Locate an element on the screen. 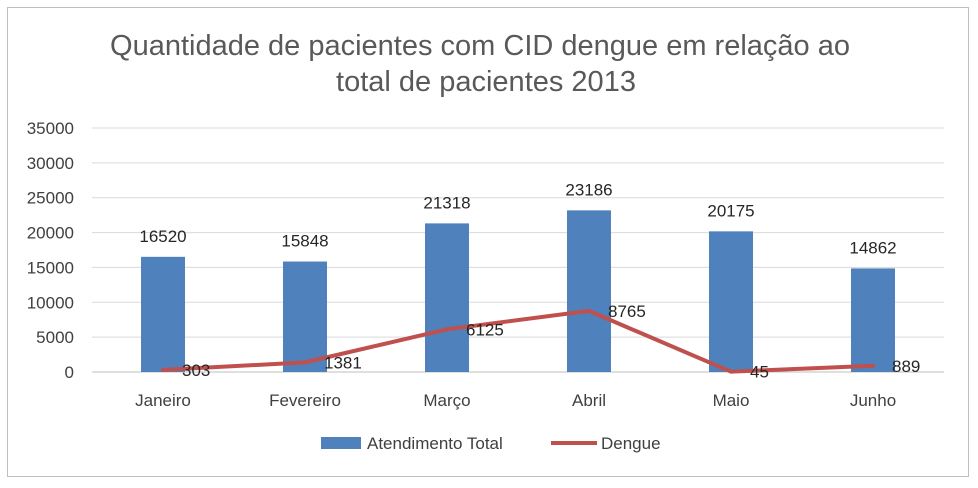 This screenshot has width=978, height=488. y-tick-label: 30000 is located at coordinates (50, 163).